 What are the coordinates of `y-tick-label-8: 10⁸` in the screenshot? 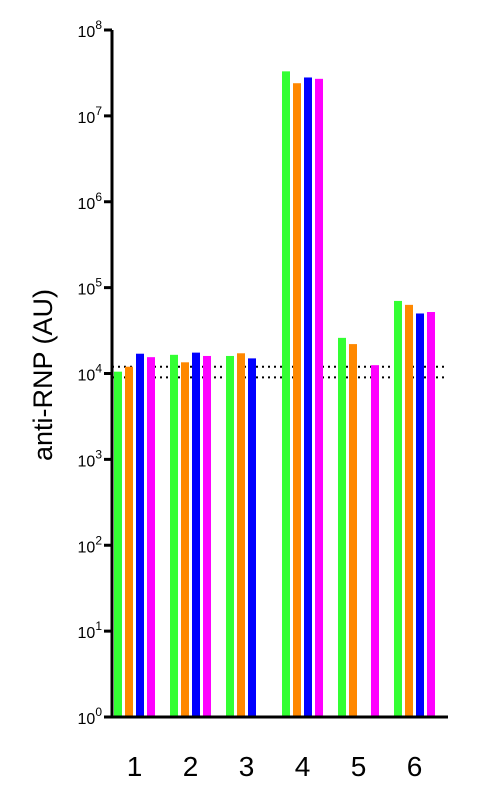 It's located at (90, 29).